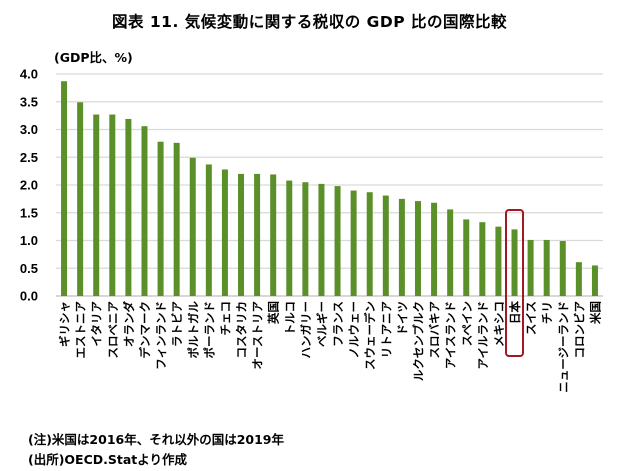 This screenshot has height=471, width=619. Describe the element at coordinates (402, 318) in the screenshot. I see `x-tick-label: ドイツ` at that location.